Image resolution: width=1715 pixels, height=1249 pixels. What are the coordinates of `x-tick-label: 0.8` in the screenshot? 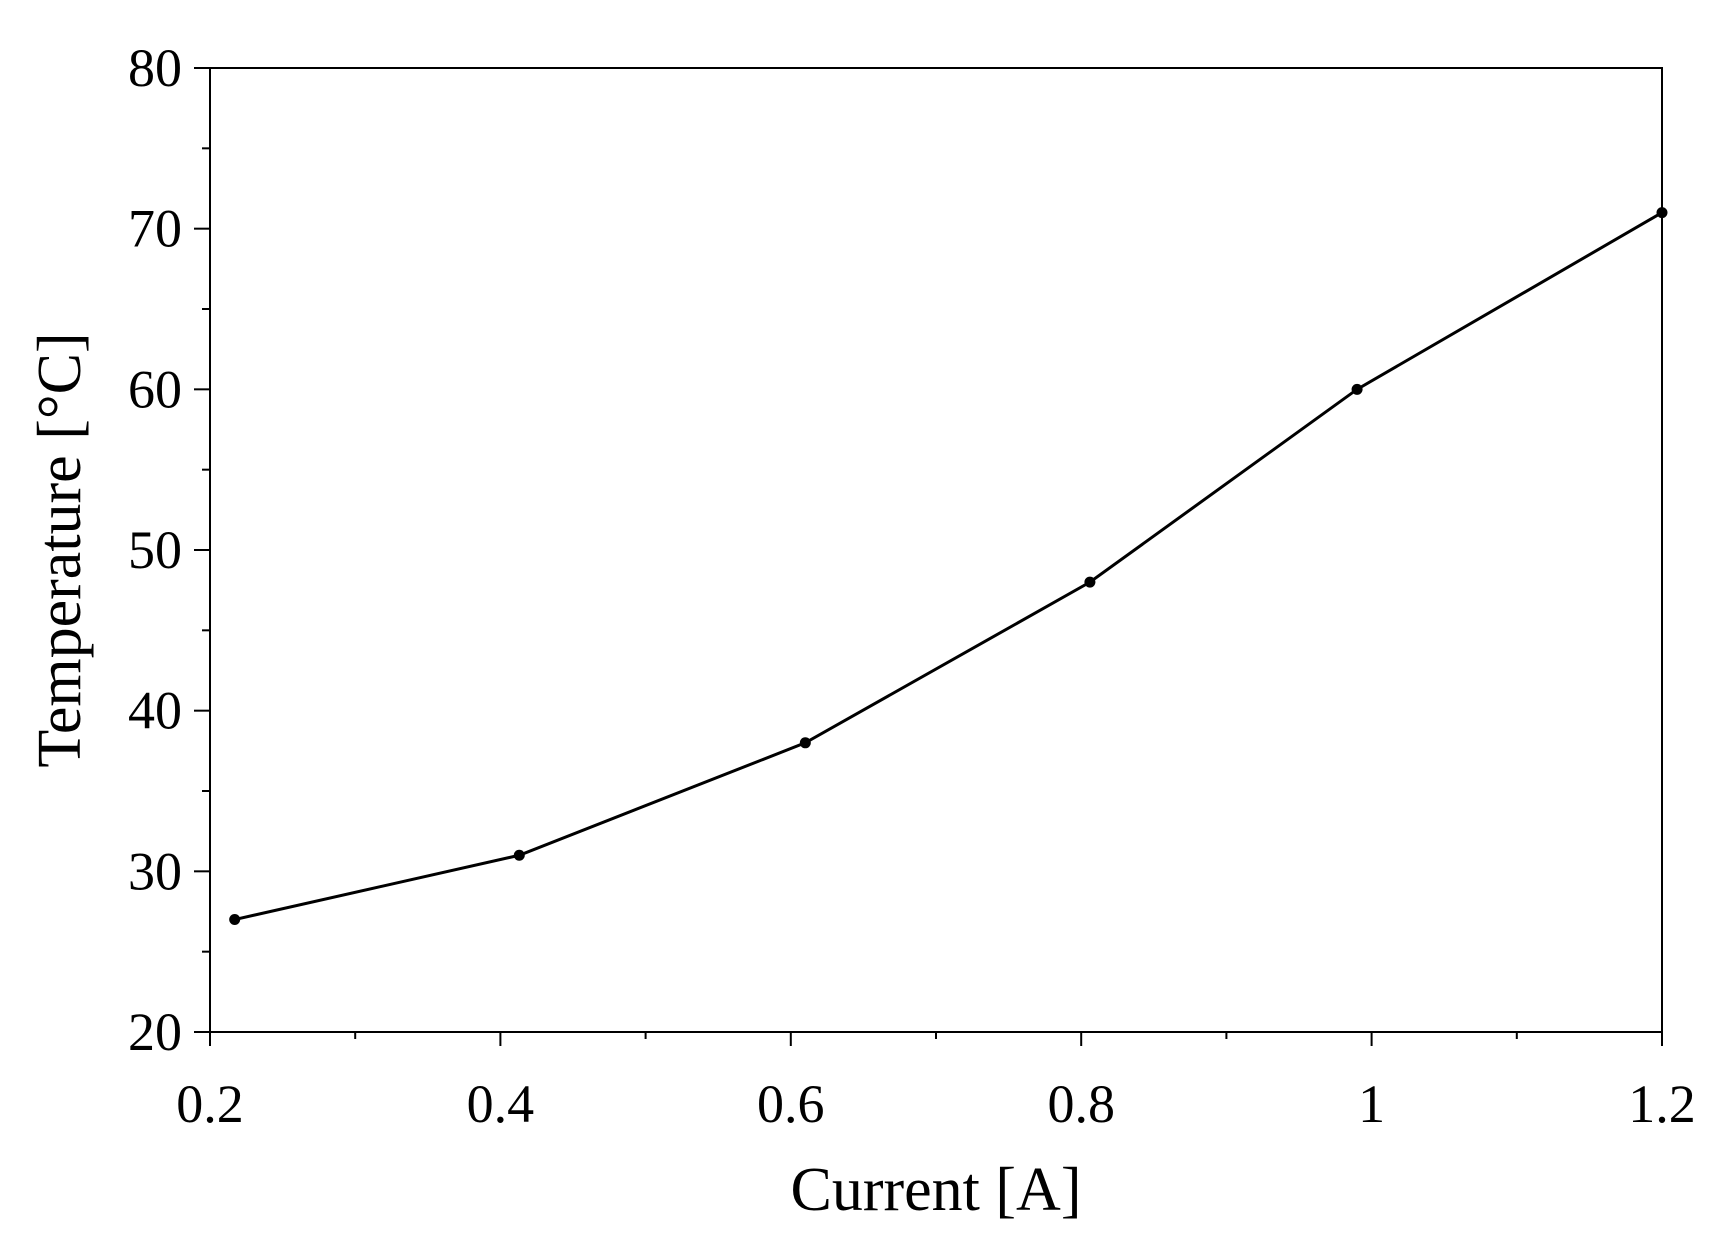 It's located at (1081, 1104).